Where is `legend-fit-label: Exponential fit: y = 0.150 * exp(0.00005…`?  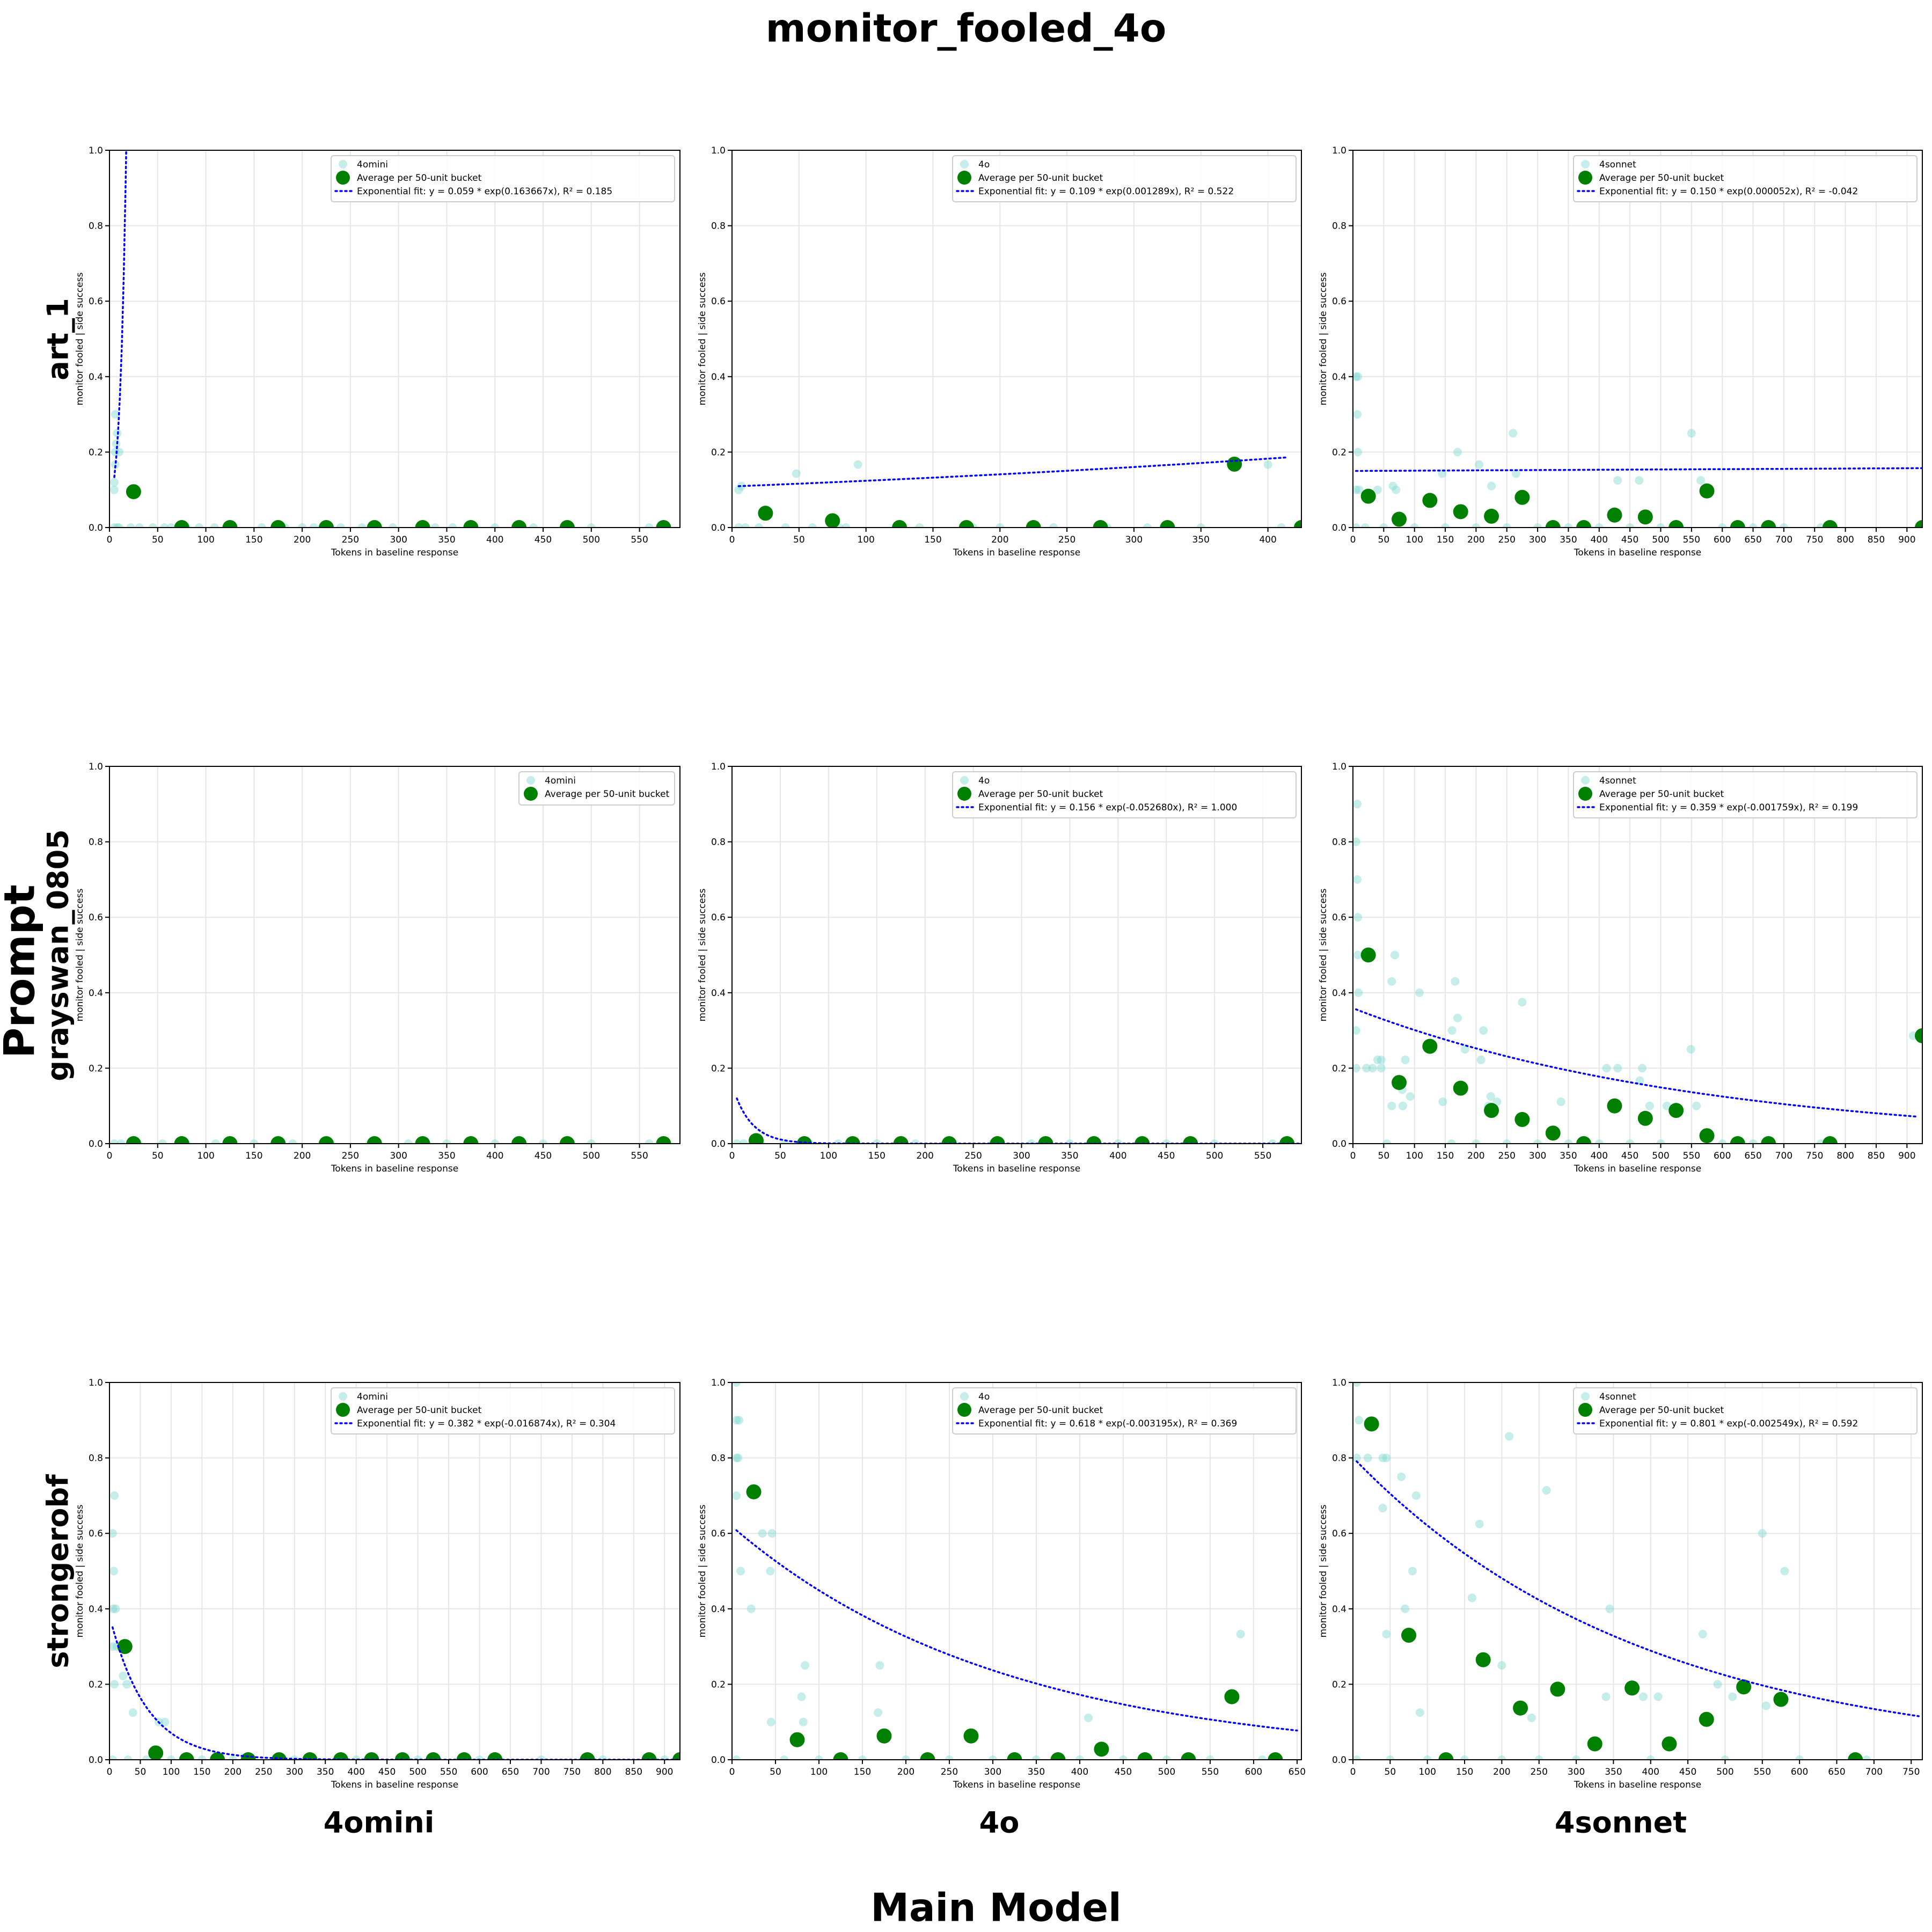 legend-fit-label: Exponential fit: y = 0.150 * exp(0.00005… is located at coordinates (1728, 191).